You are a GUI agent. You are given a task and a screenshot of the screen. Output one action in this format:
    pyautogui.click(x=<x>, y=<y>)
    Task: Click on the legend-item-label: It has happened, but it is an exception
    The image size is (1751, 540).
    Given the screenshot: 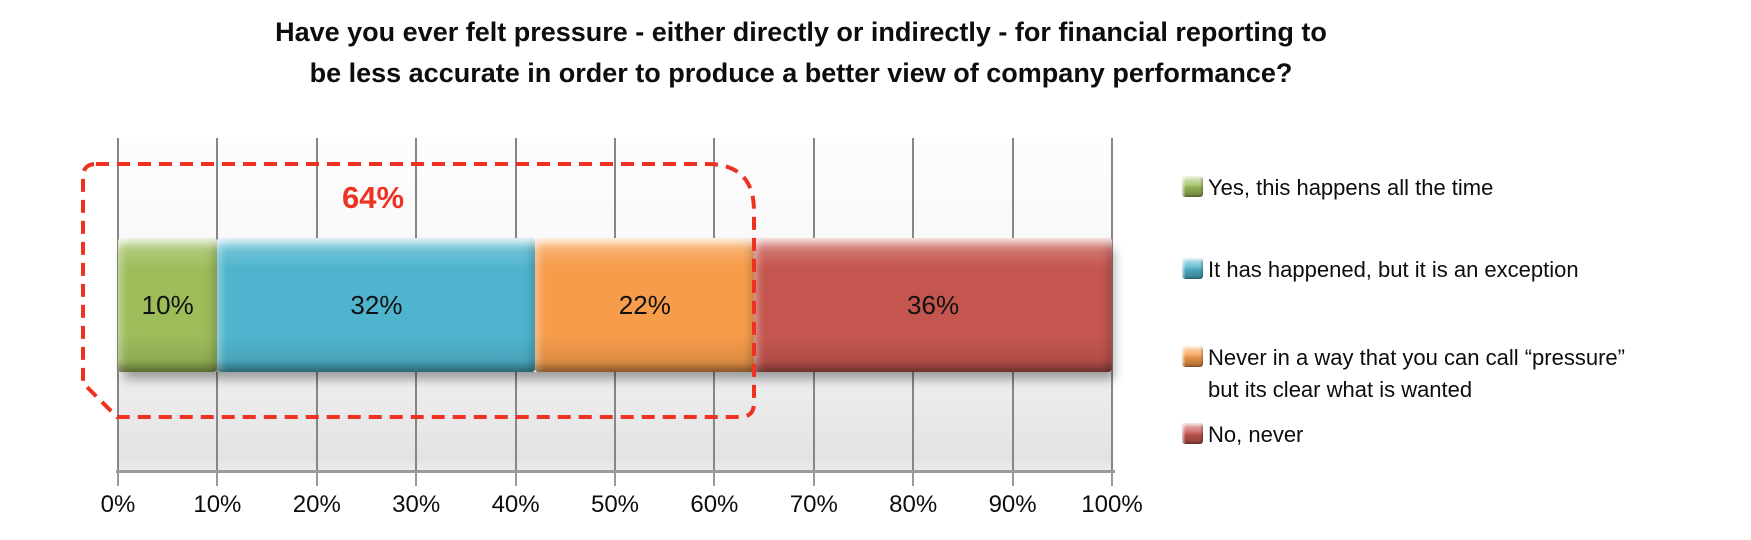 What is the action you would take?
    pyautogui.click(x=1393, y=269)
    